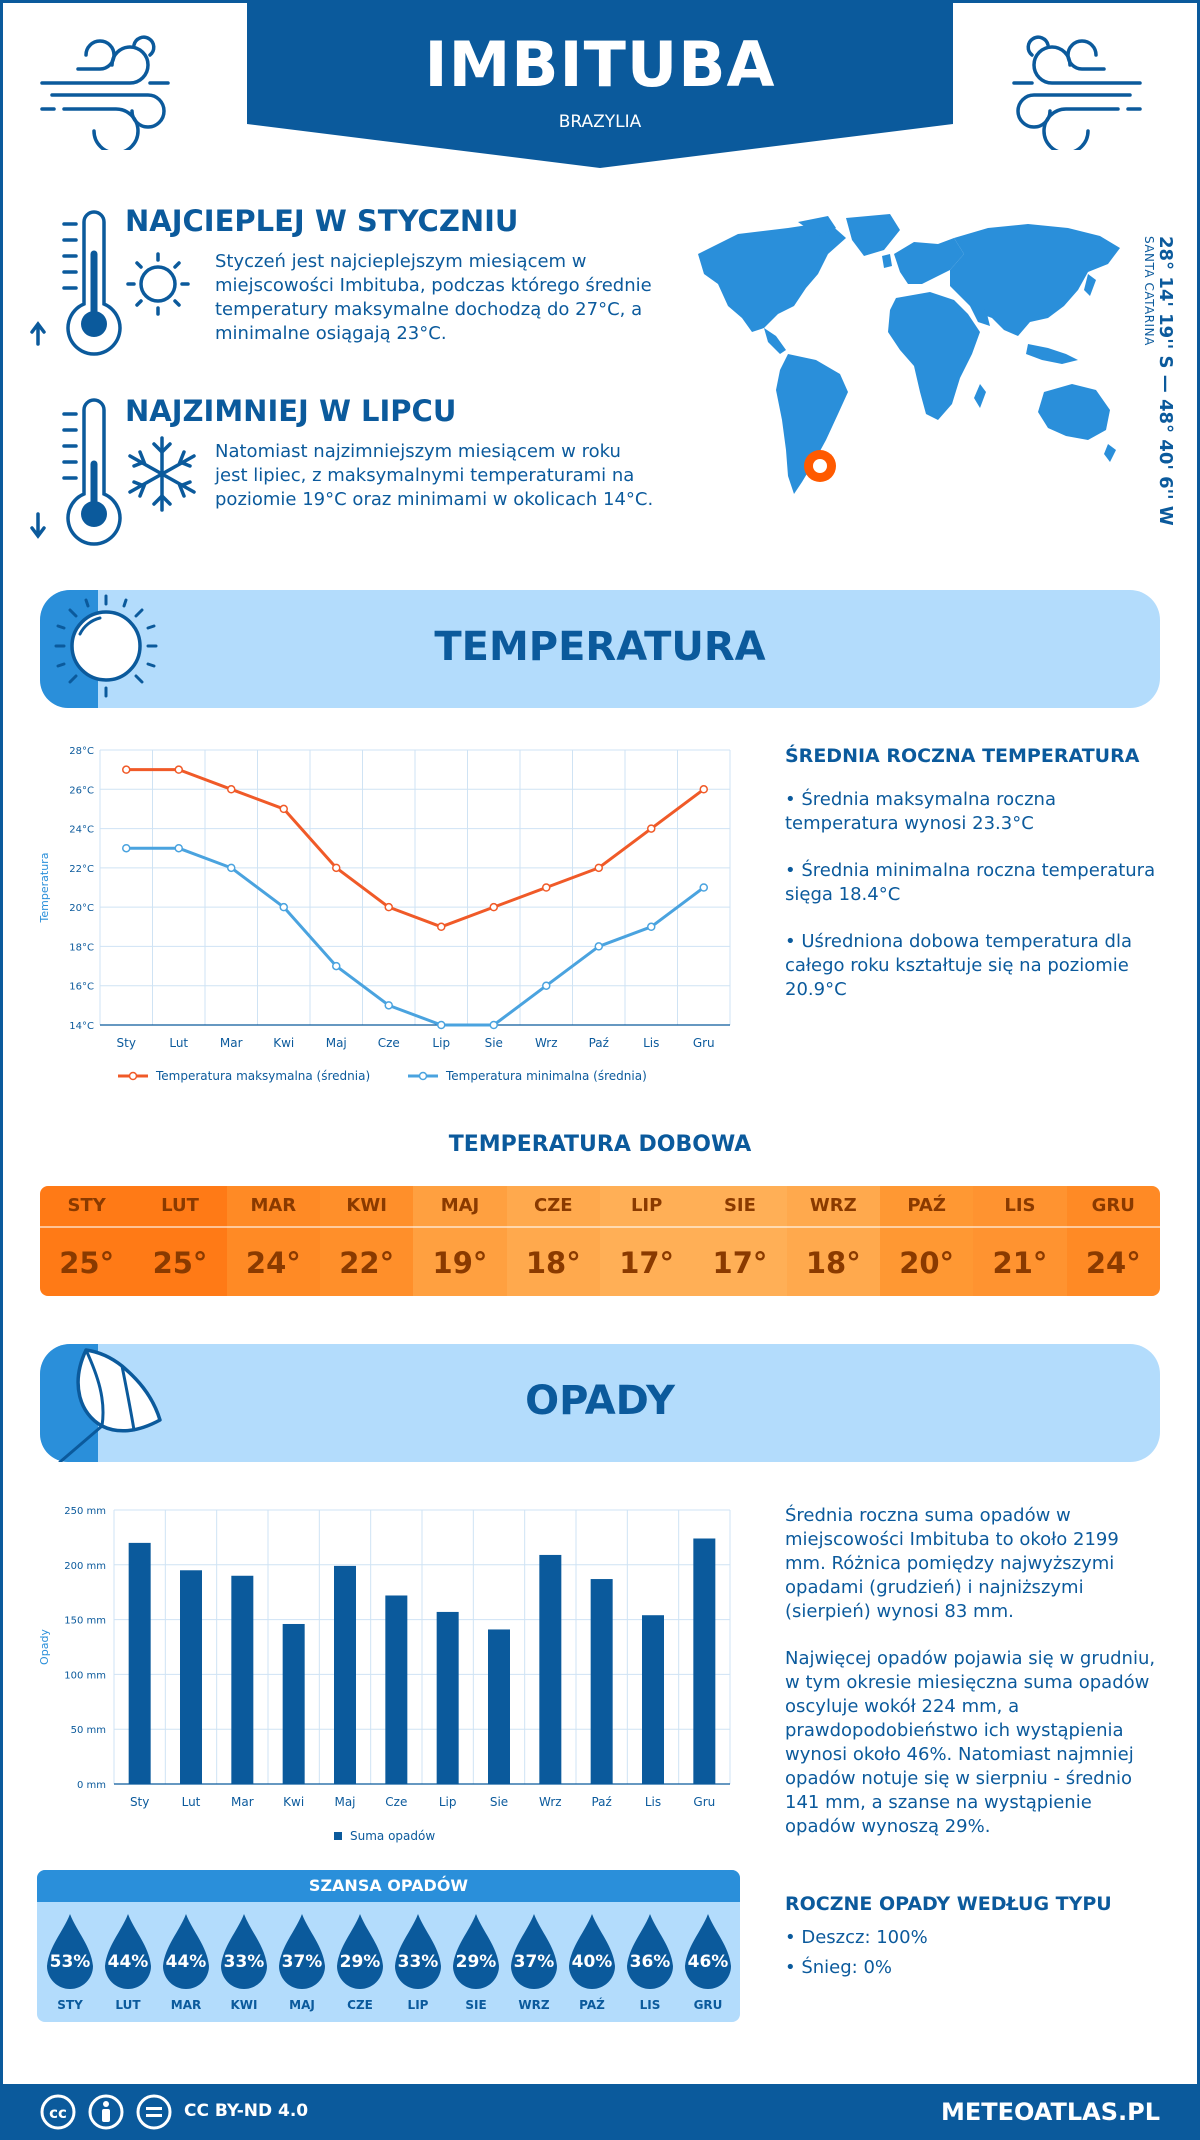  What do you see at coordinates (128, 1965) in the screenshot?
I see `chance-drop: 44% LUT` at bounding box center [128, 1965].